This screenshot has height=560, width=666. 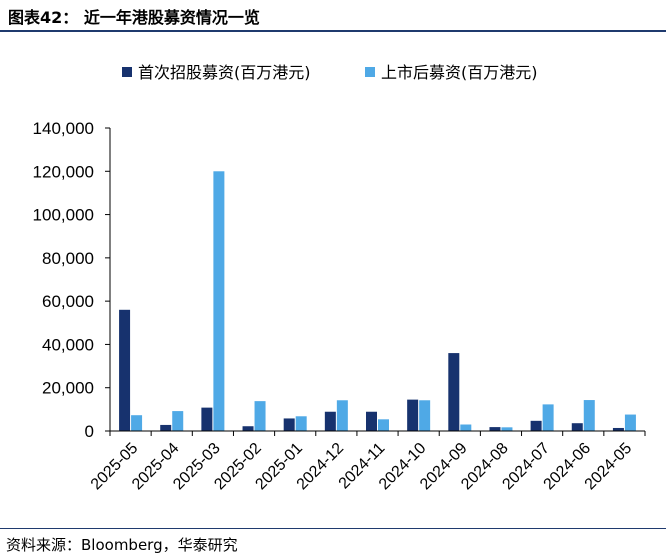 What do you see at coordinates (333, 31) in the screenshot?
I see `title-divider` at bounding box center [333, 31].